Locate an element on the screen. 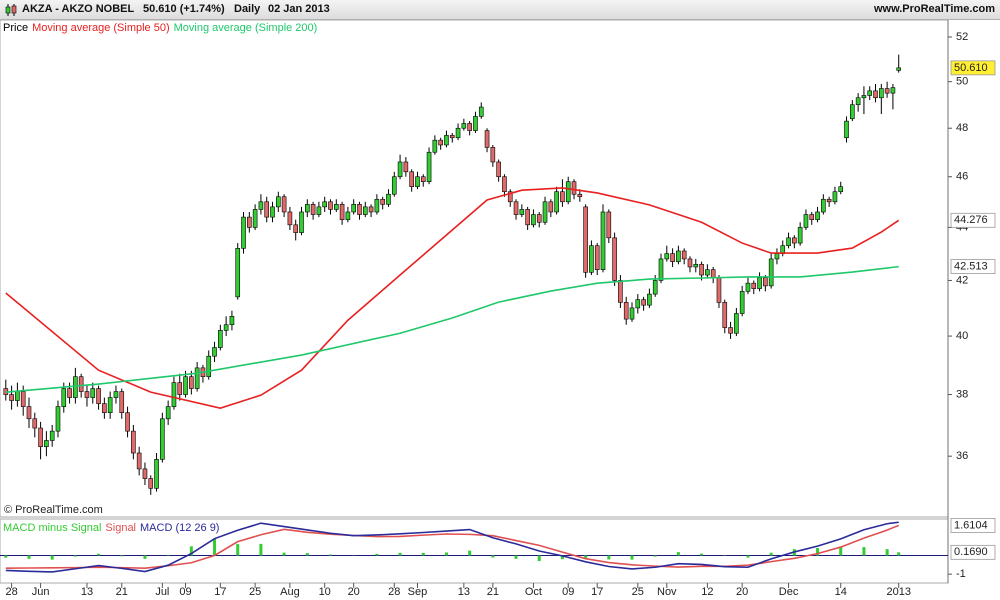 The width and height of the screenshot is (1000, 600). symbol: AKZA - AKZO NOBEL is located at coordinates (78, 9).